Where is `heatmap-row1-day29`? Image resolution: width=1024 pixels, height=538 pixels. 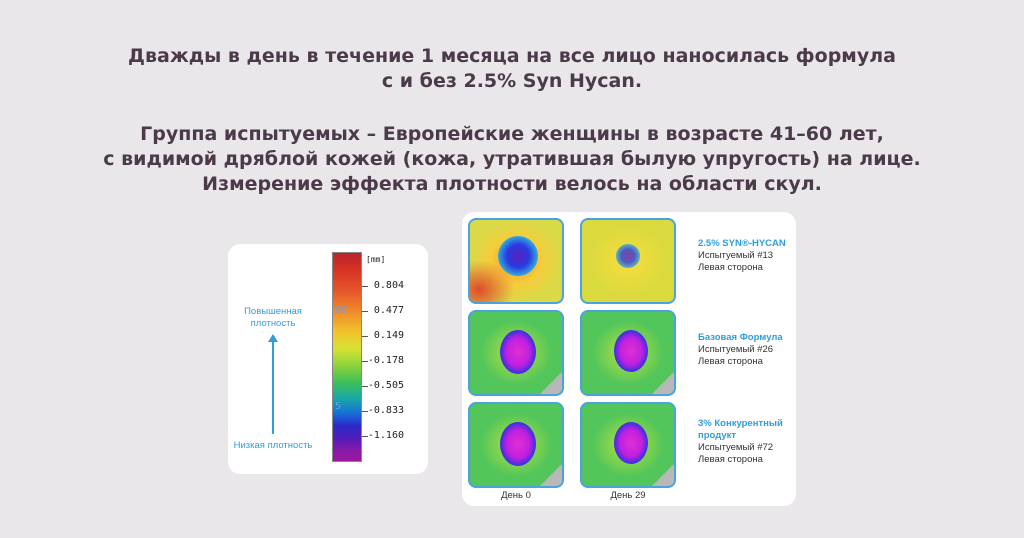
heatmap-row1-day29 is located at coordinates (628, 261).